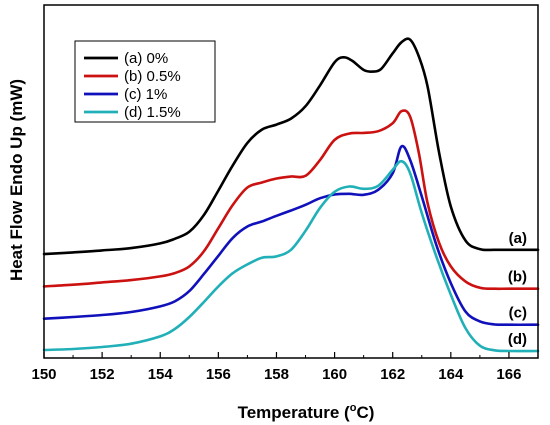 The image size is (550, 425). Describe the element at coordinates (334, 374) in the screenshot. I see `x-tick-label: 160` at that location.